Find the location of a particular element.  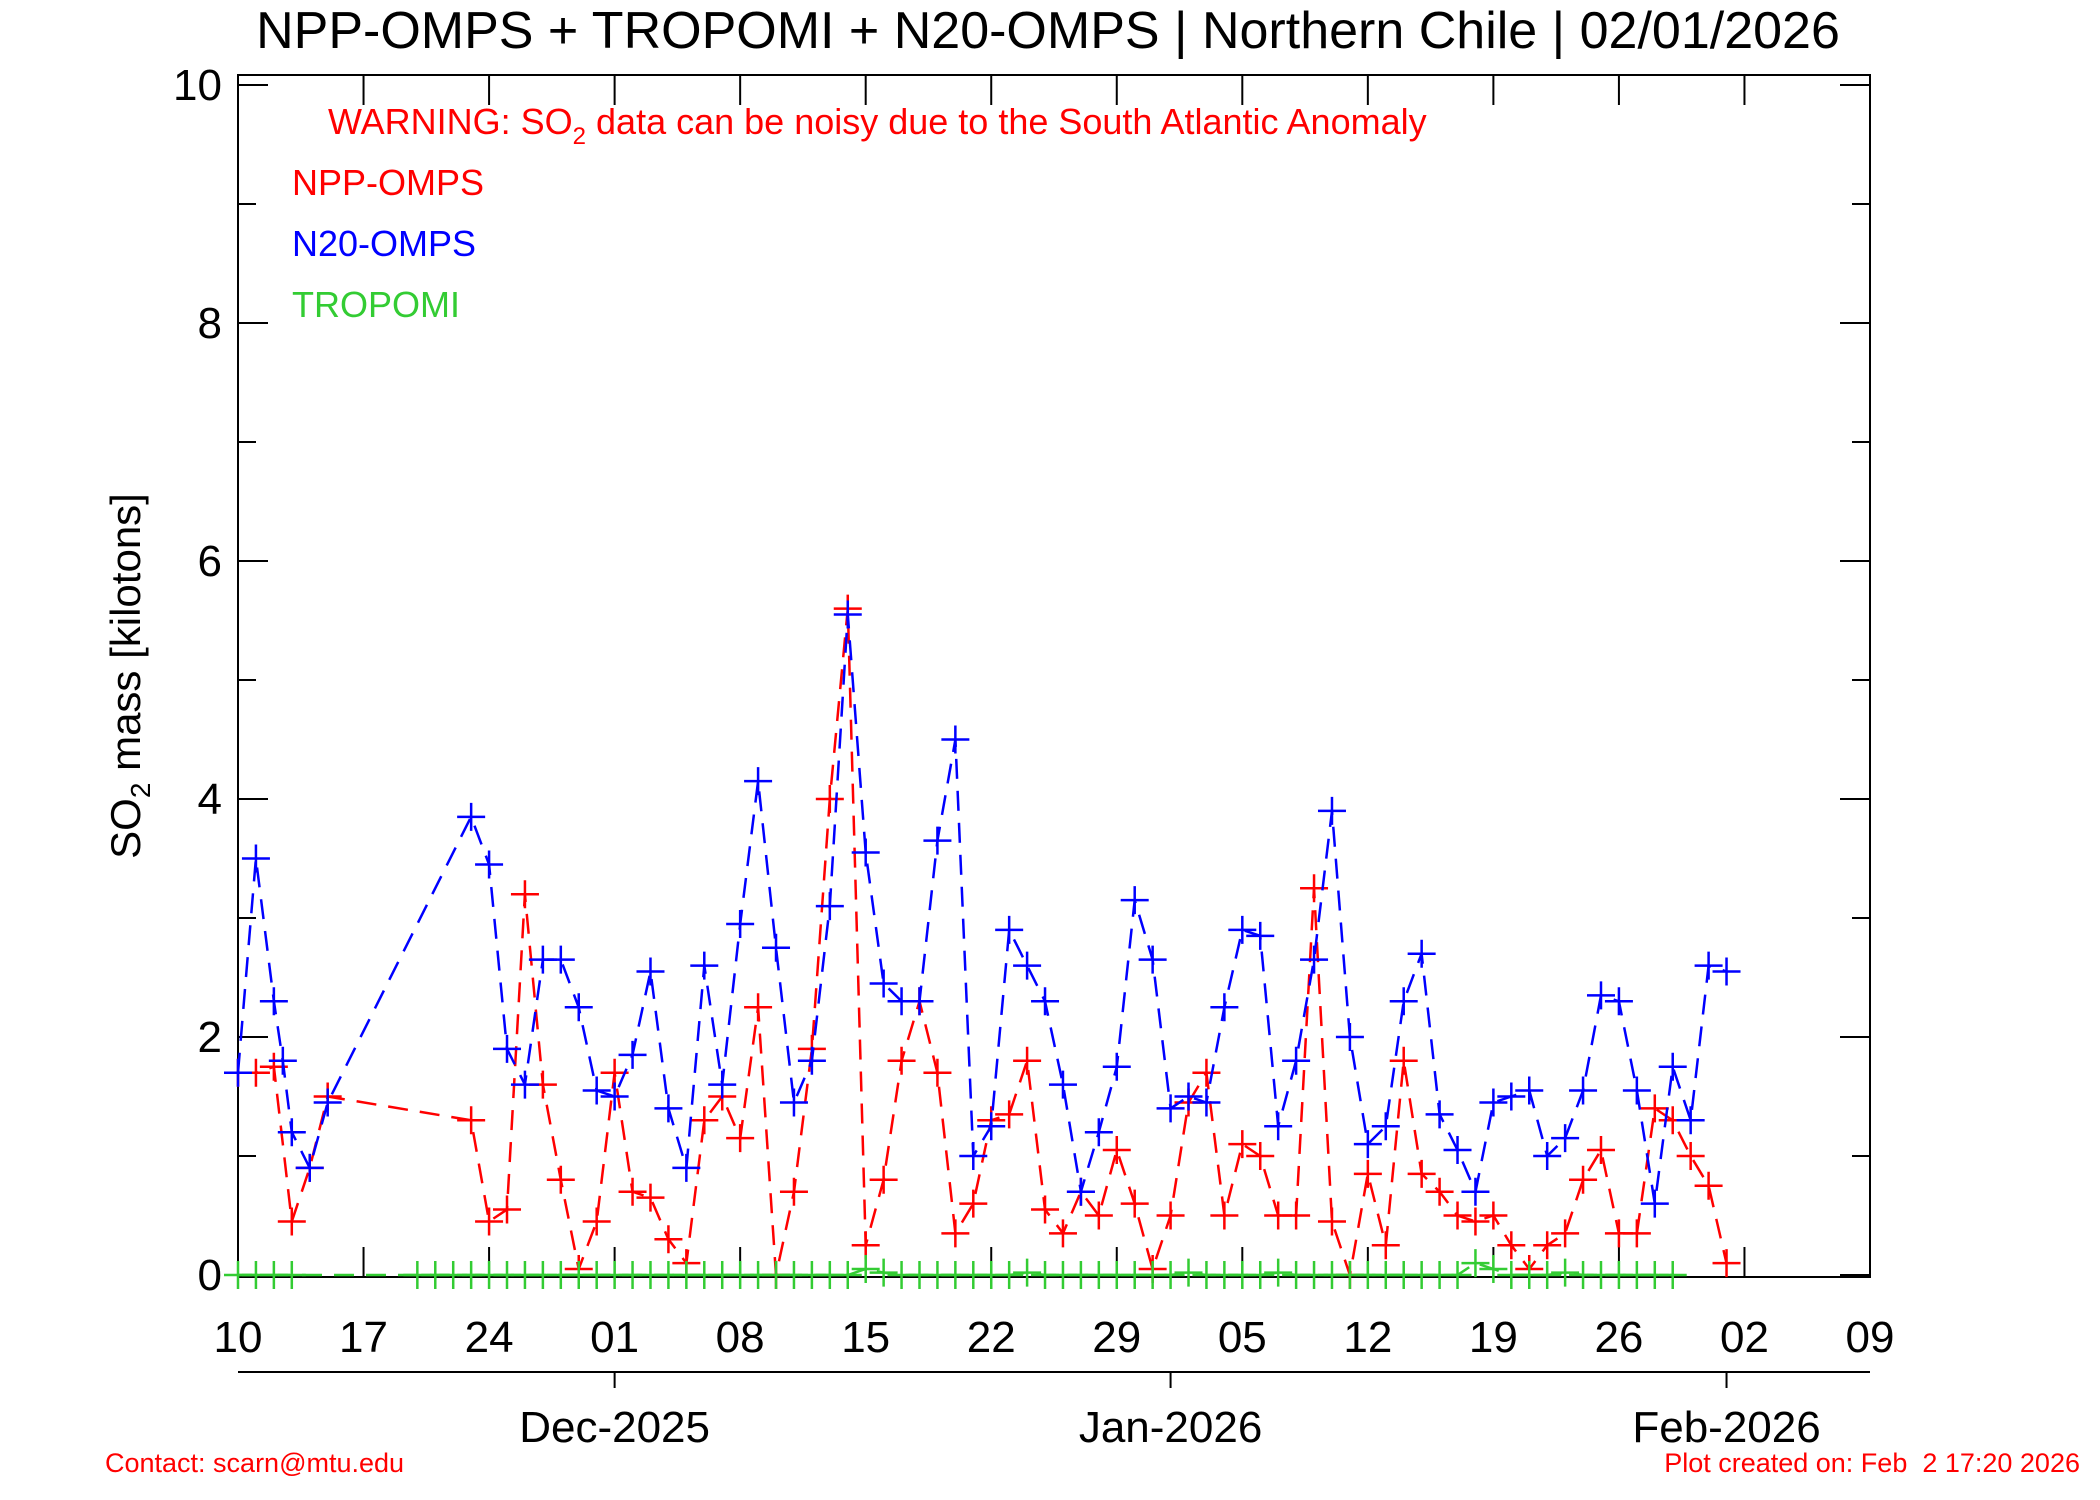

legend-entry: NPP-OMPS is located at coordinates (388, 182).